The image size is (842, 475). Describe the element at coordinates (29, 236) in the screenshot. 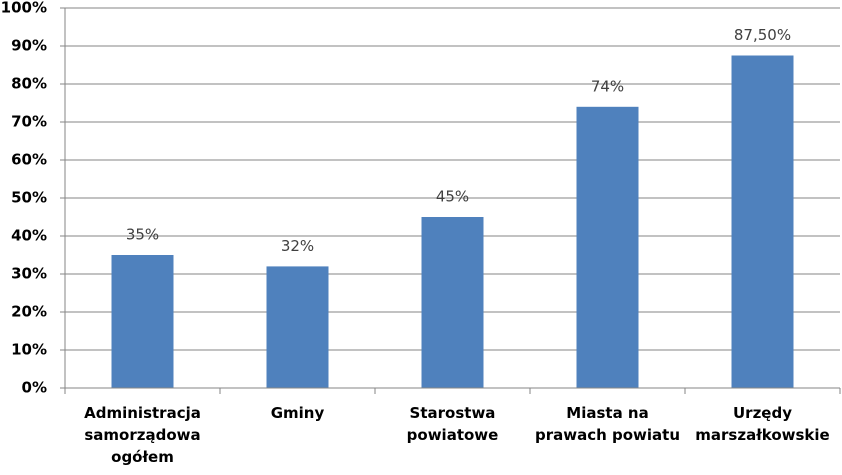

I see `y-tick-label: 40%` at that location.